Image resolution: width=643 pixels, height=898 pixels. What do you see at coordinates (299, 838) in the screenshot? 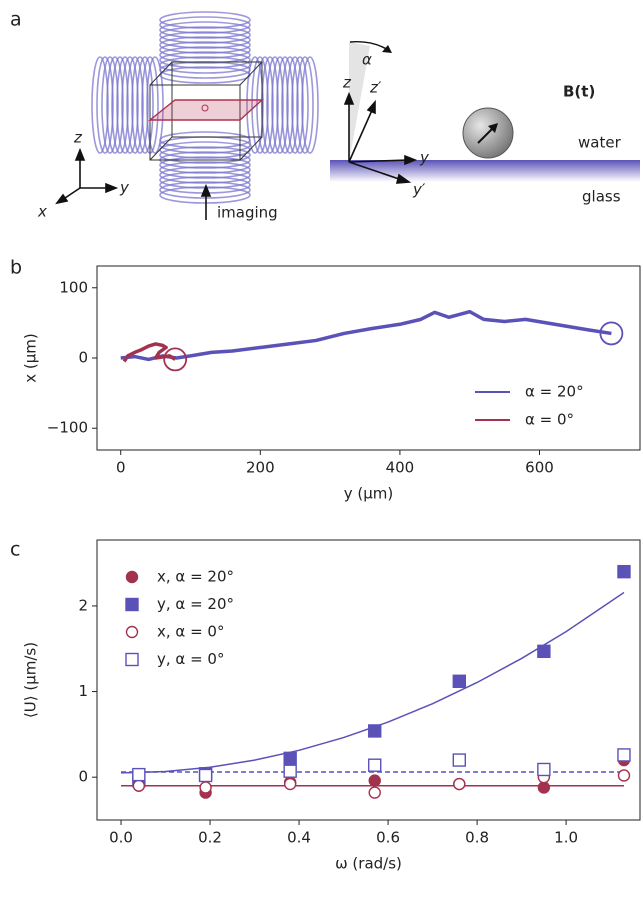
I see `x-tick-label: 0.4` at bounding box center [299, 838].